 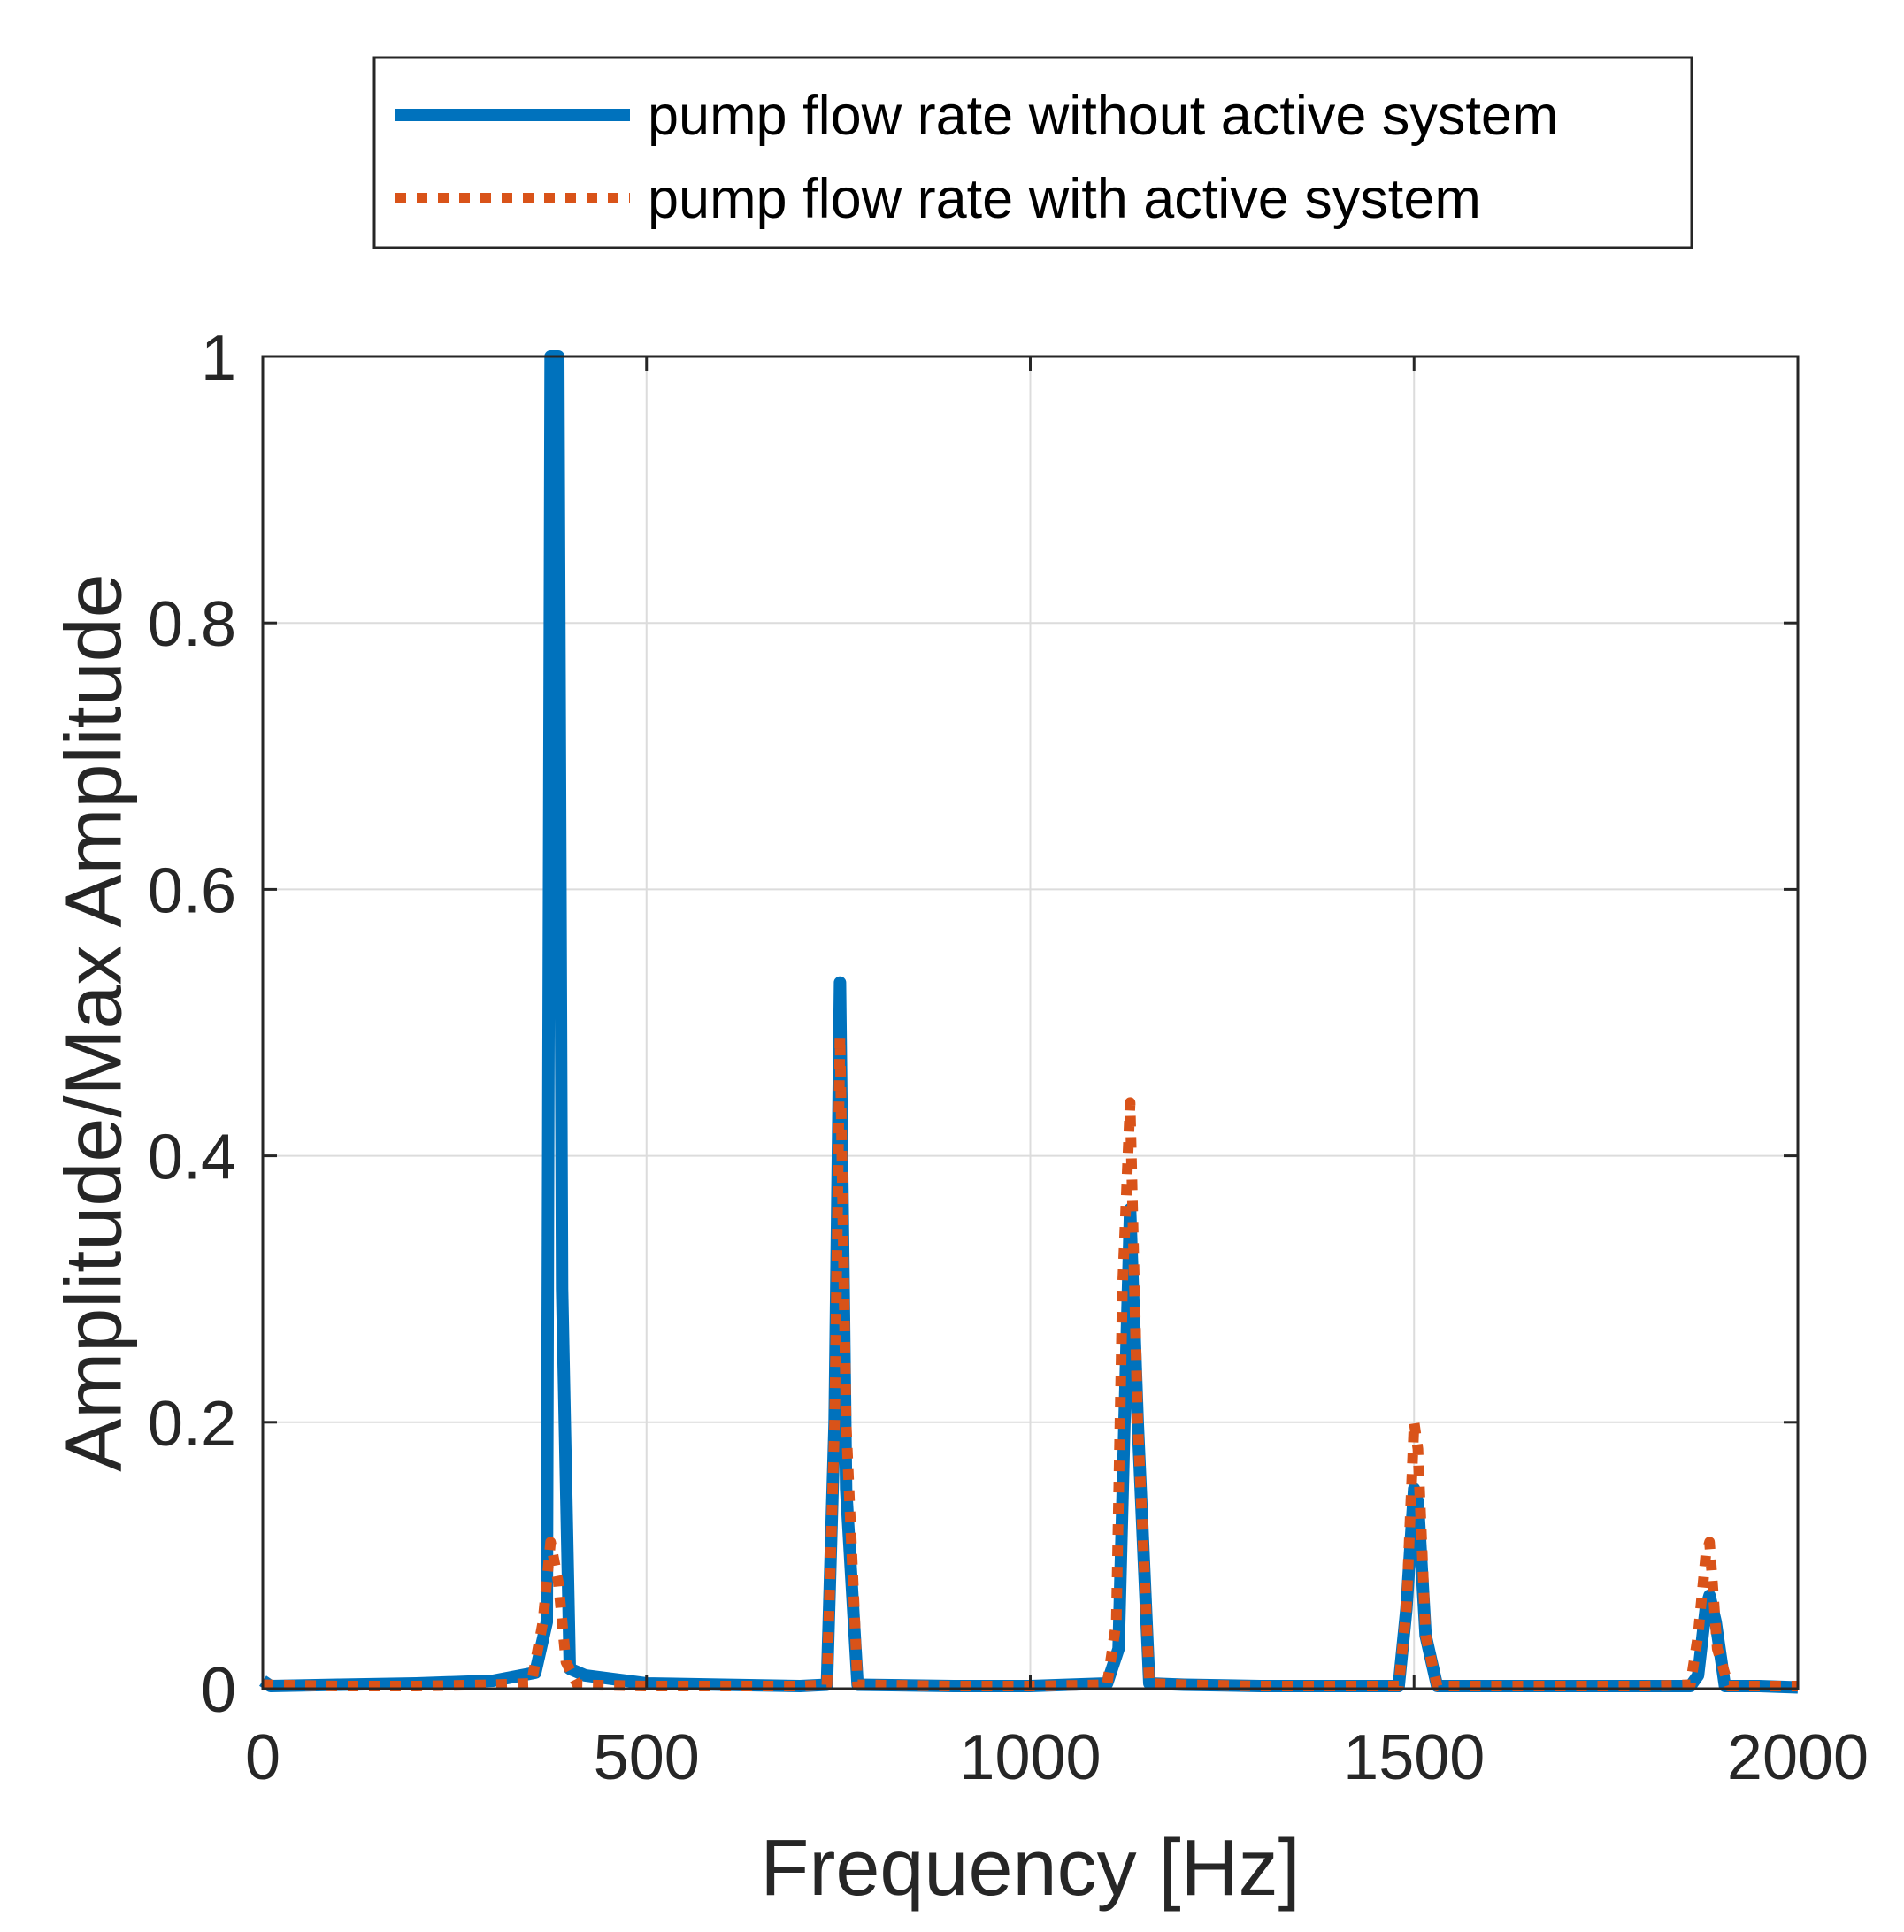 What do you see at coordinates (192, 1424) in the screenshot?
I see `y-tick-label: 0.2` at bounding box center [192, 1424].